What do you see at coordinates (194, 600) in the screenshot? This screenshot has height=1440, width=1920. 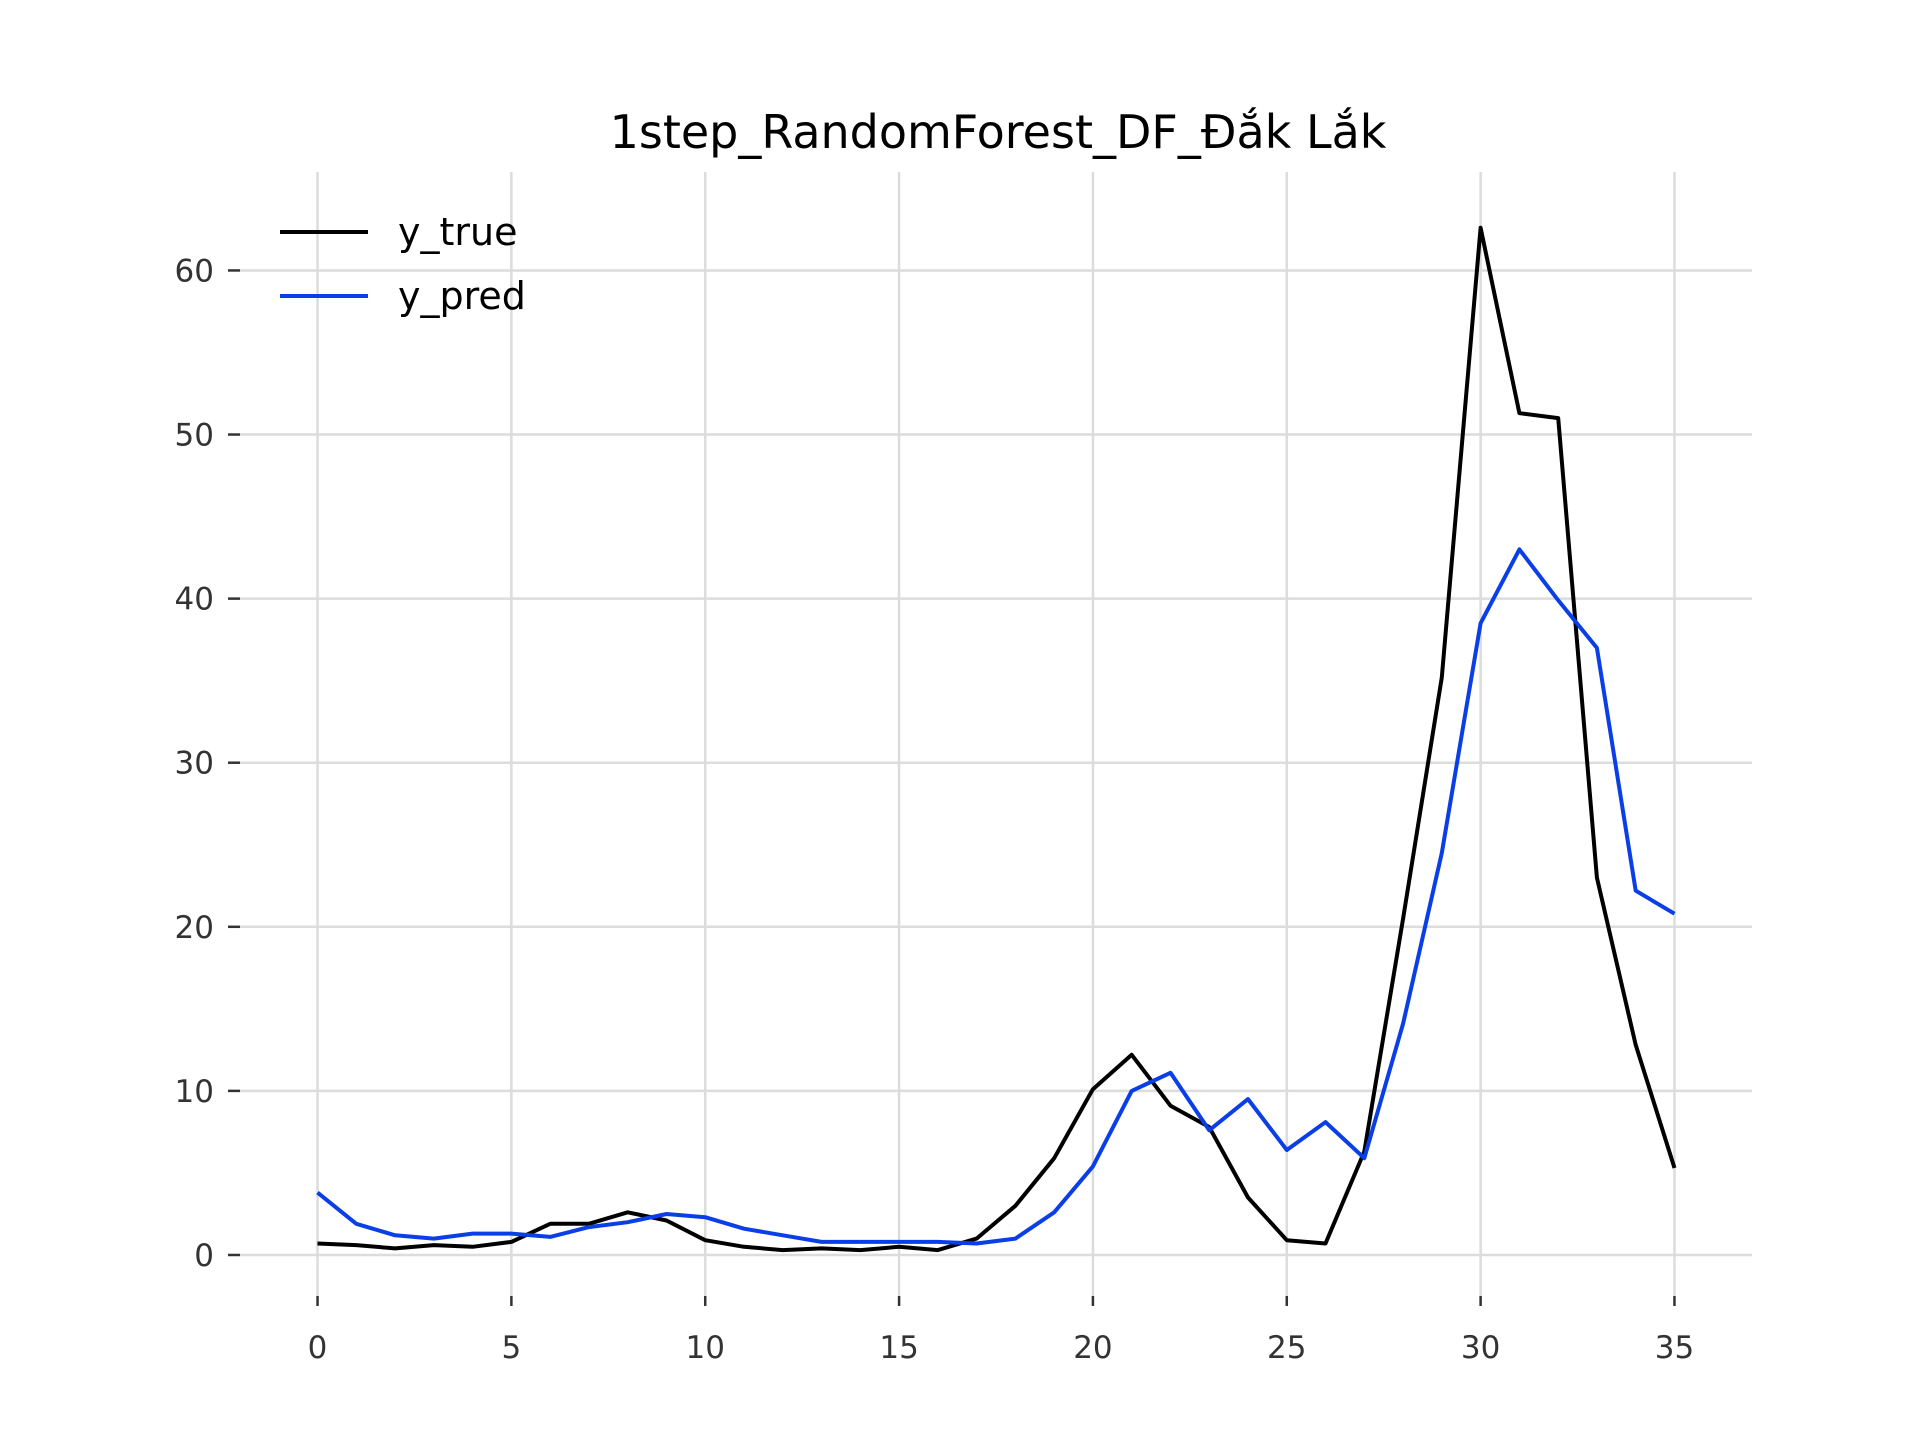 I see `y-tick-label: 40` at bounding box center [194, 600].